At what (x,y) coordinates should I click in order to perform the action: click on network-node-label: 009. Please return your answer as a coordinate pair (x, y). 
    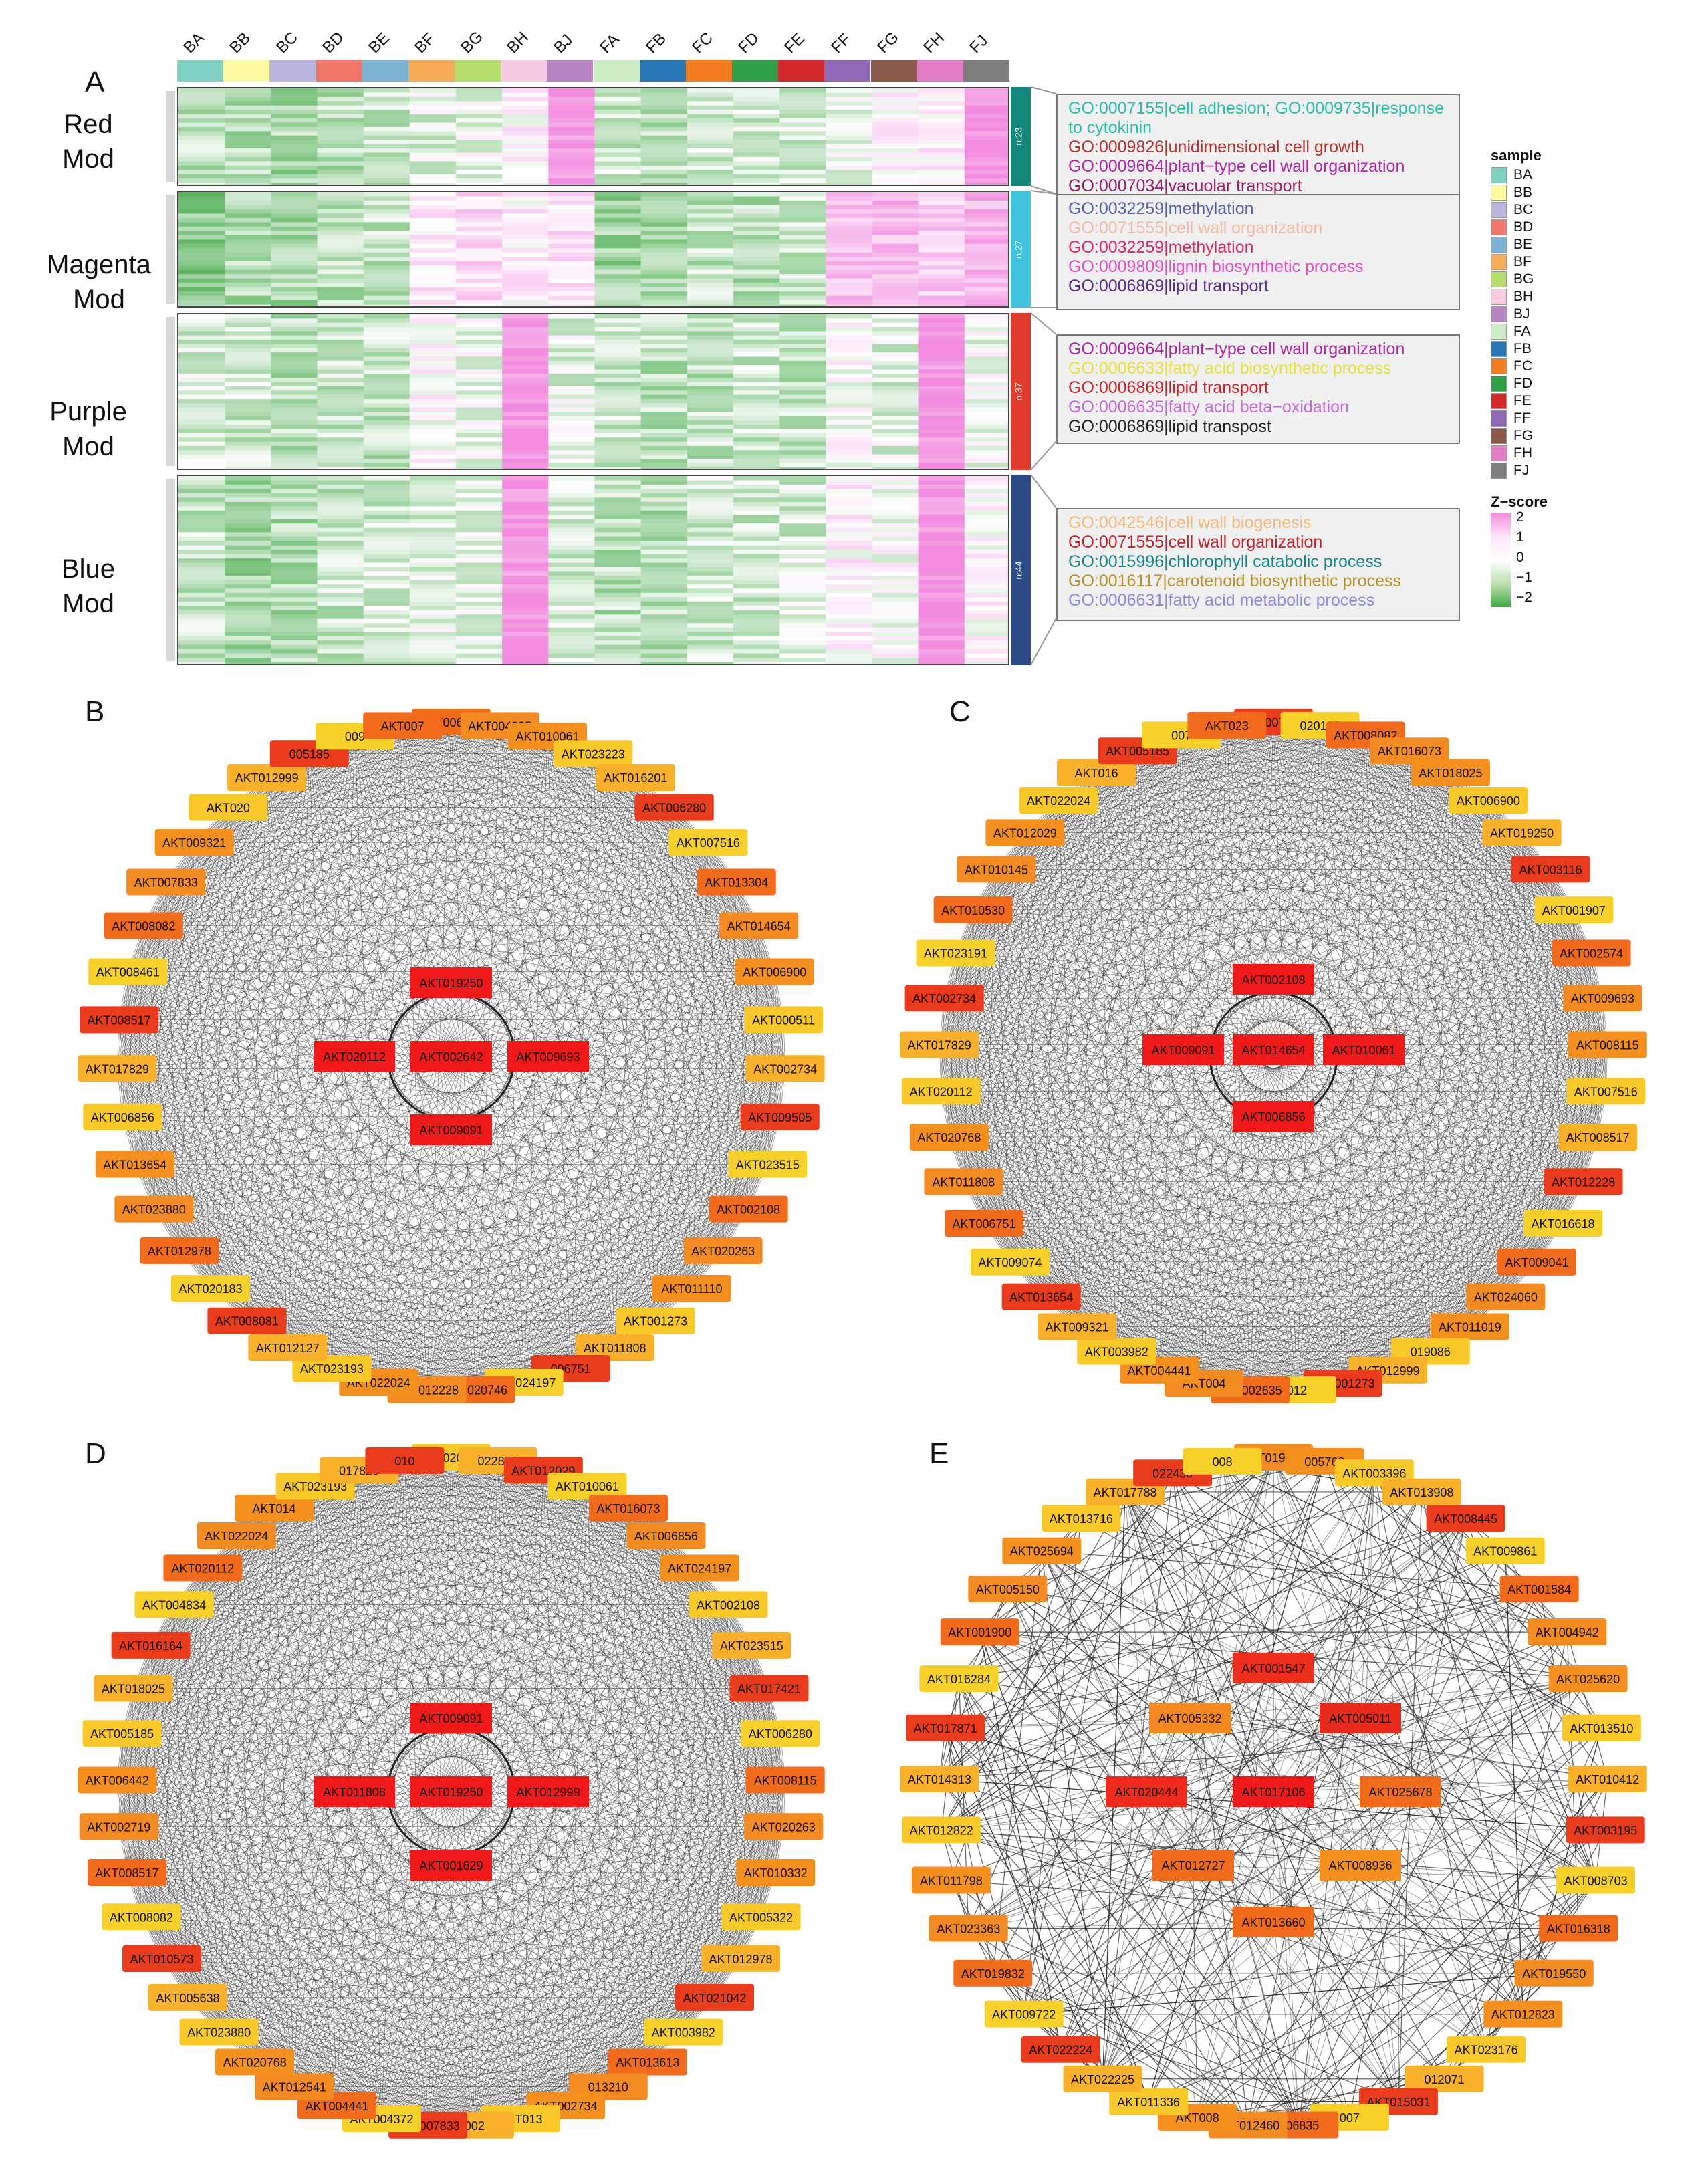
    Looking at the image, I should click on (355, 736).